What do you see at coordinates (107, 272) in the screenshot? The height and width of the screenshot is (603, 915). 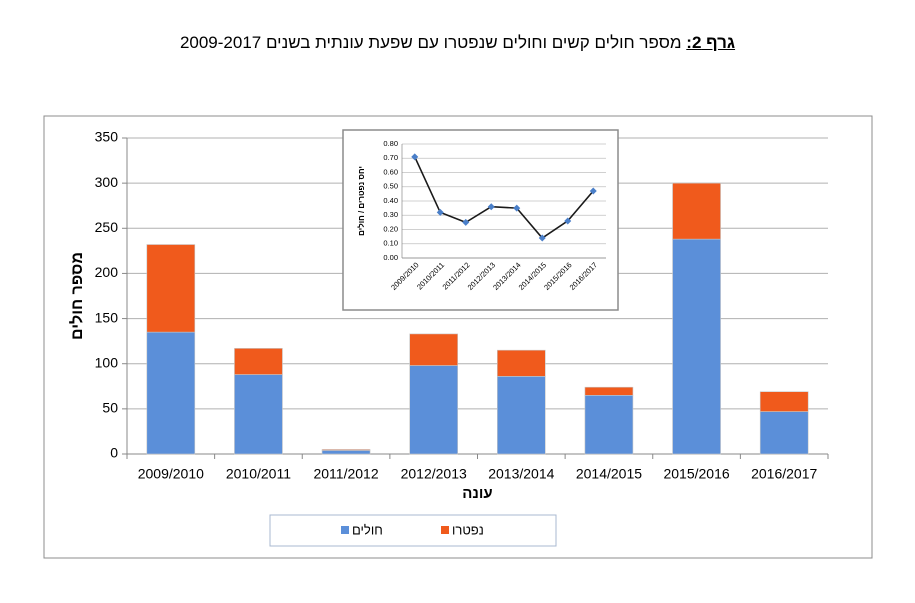 I see `y-tick-label: 200` at bounding box center [107, 272].